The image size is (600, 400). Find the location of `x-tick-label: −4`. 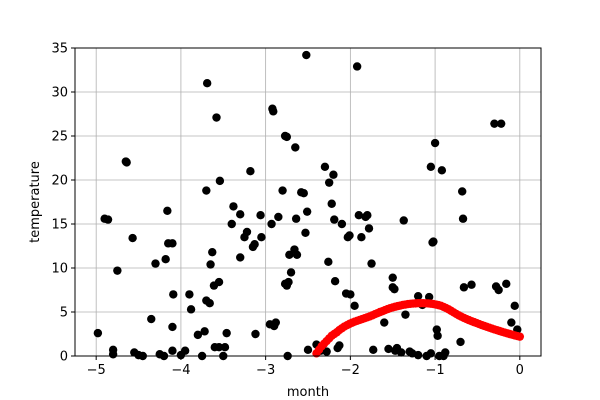

x-tick-label: −4 is located at coordinates (180, 370).